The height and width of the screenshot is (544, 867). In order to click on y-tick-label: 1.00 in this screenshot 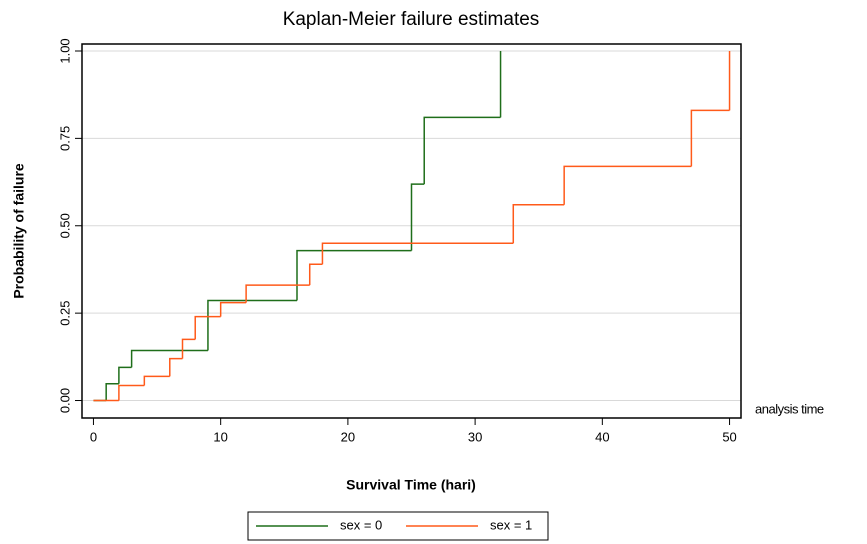, I will do `click(64, 50)`.